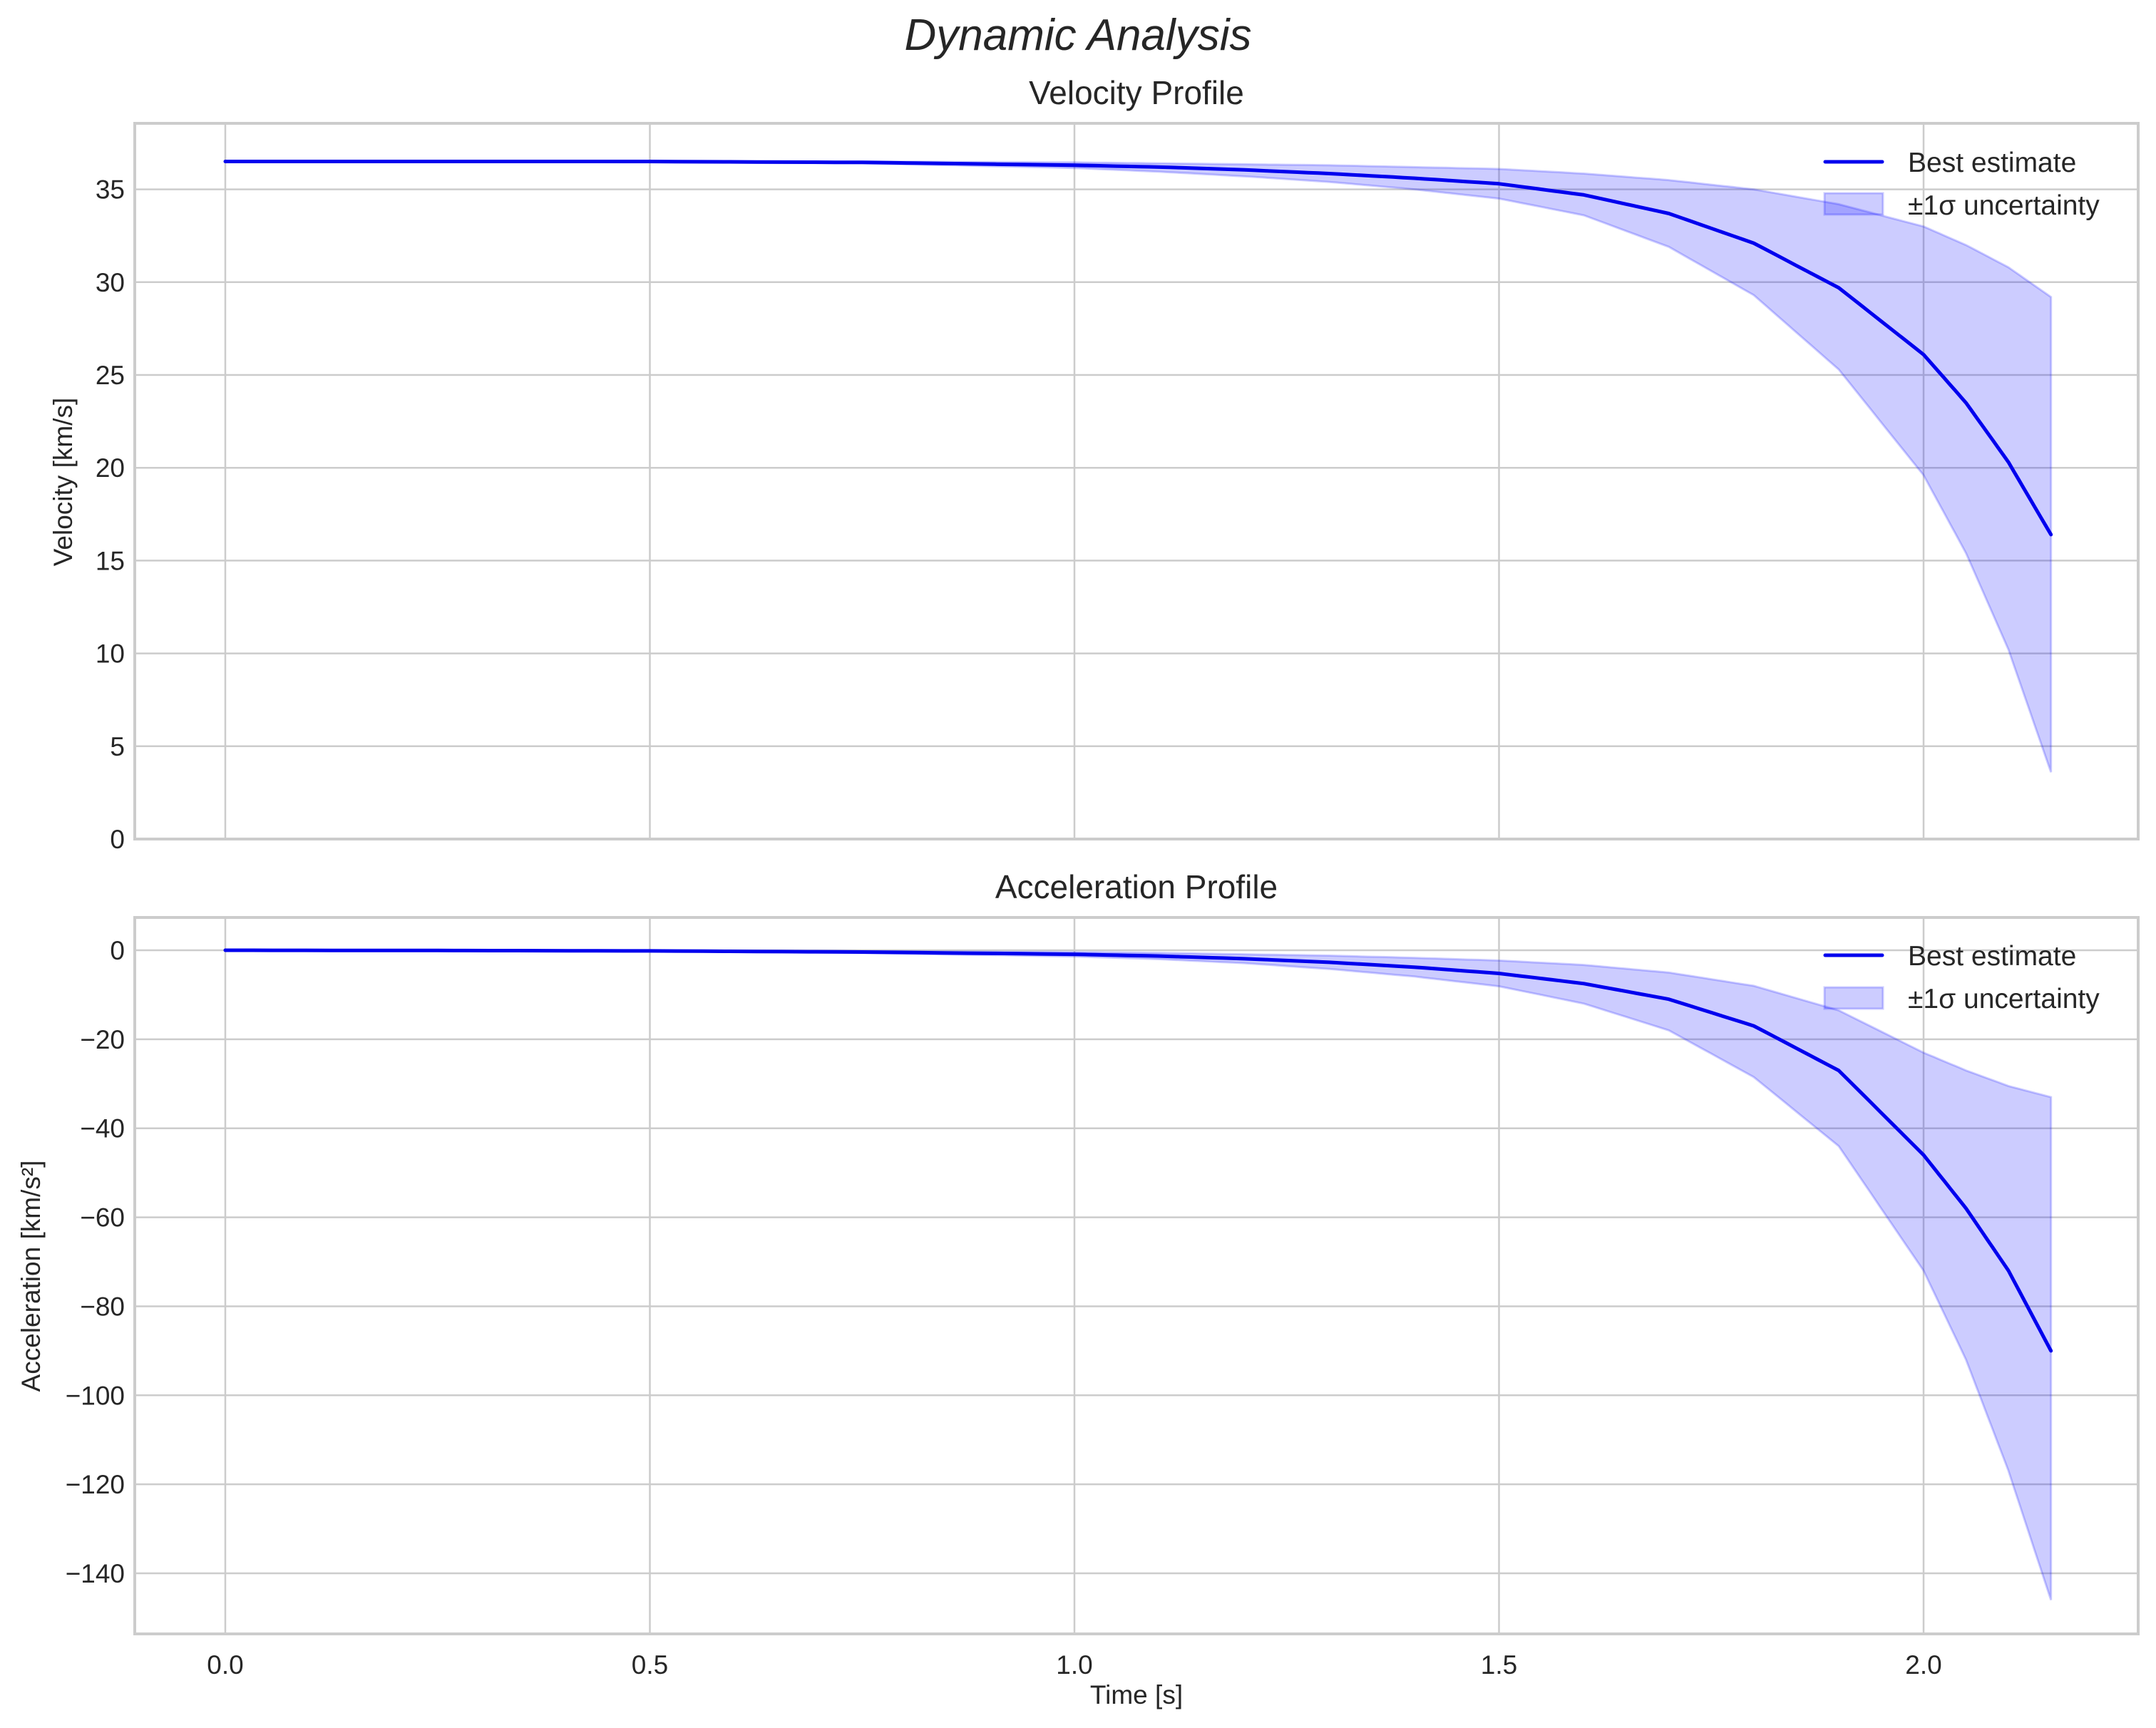 The height and width of the screenshot is (1728, 2156). I want to click on y-tick-label: 15, so click(110, 560).